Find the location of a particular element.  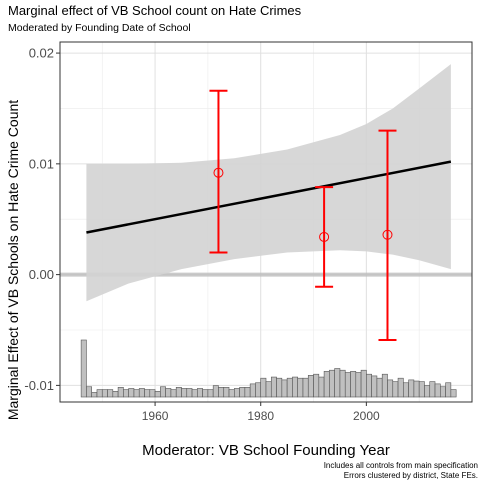

y-tick-label: 0.02 is located at coordinates (41, 53).